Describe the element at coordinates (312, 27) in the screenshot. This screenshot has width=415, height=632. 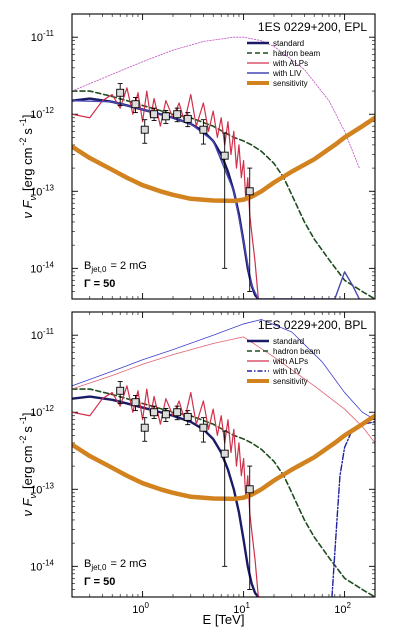
I see `chart-title: 1ES 0229+200, EPL` at that location.